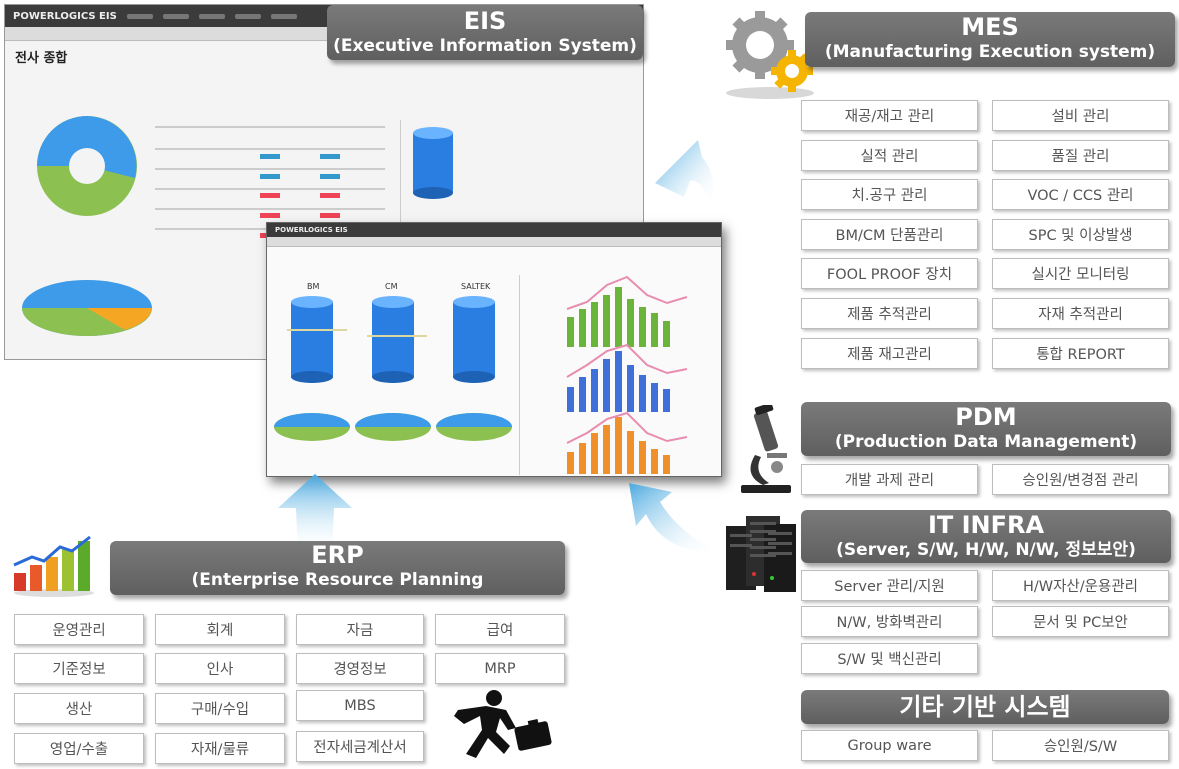 The height and width of the screenshot is (769, 1179). Describe the element at coordinates (889, 313) in the screenshot. I see `mes-item-product-tracking: 제품 추적관리` at that location.